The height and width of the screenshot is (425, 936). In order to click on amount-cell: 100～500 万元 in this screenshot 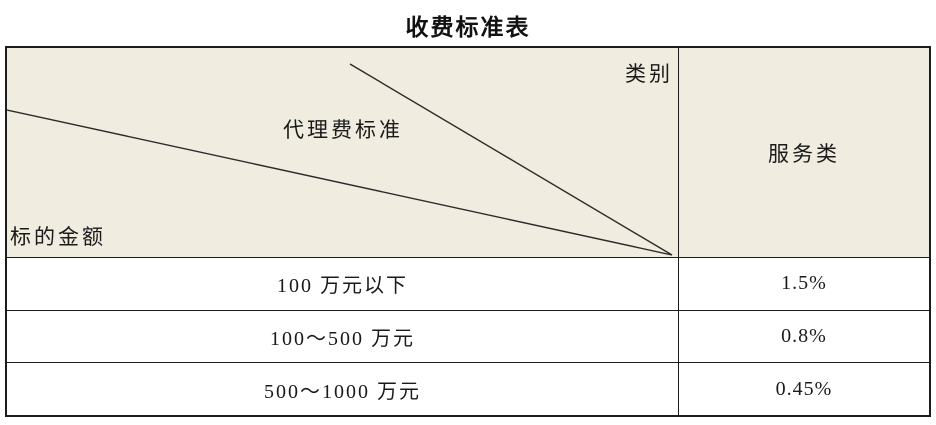, I will do `click(343, 336)`.